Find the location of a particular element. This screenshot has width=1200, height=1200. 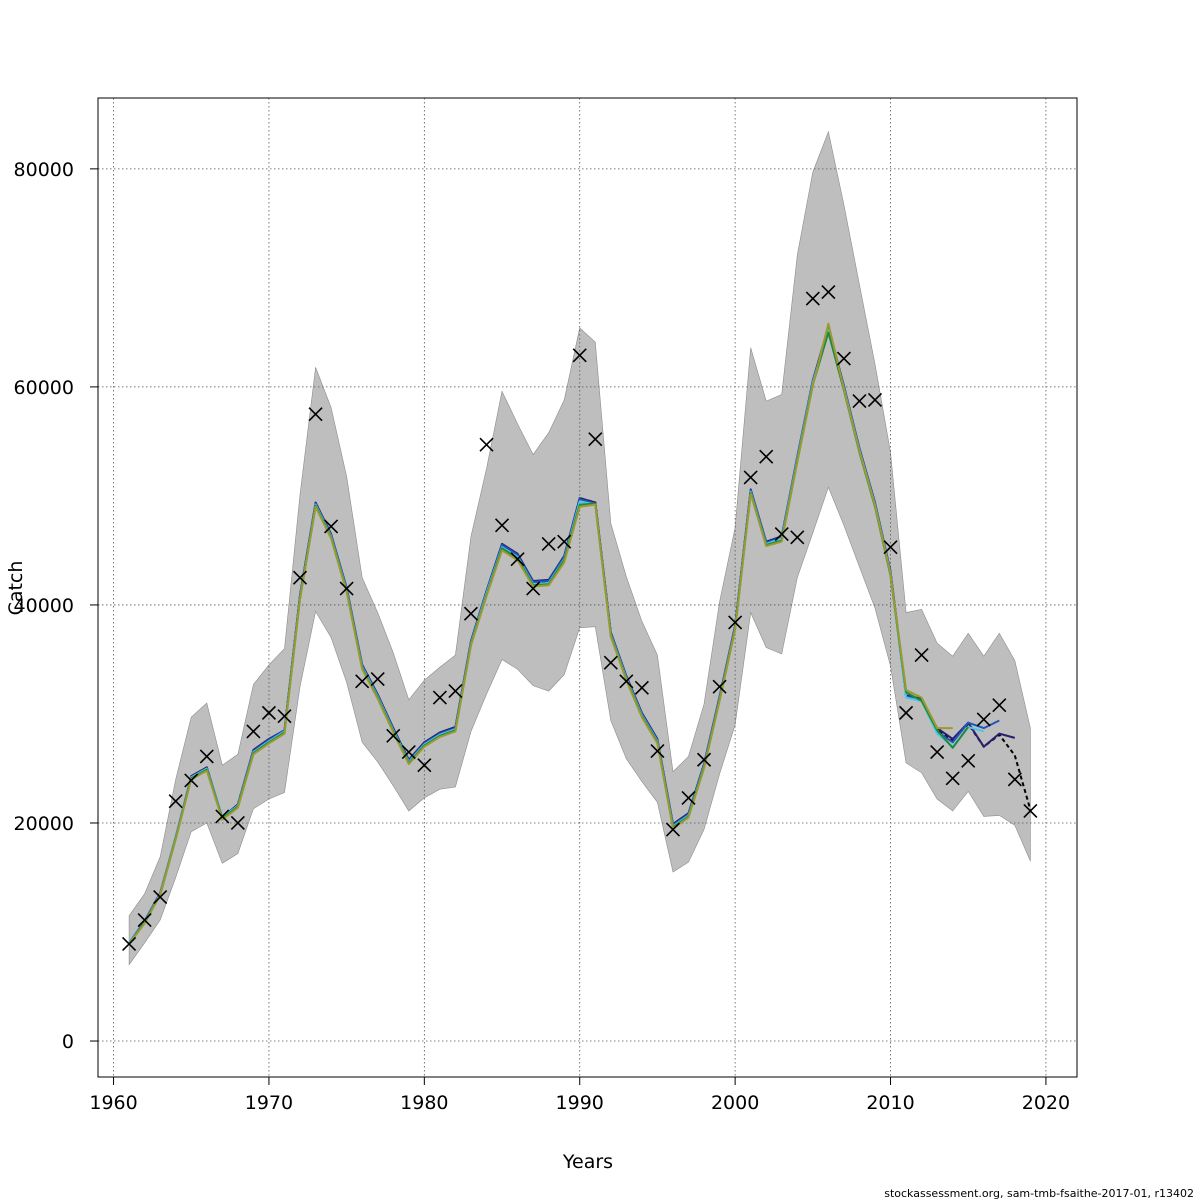

observed-point-1962 is located at coordinates (144, 920).